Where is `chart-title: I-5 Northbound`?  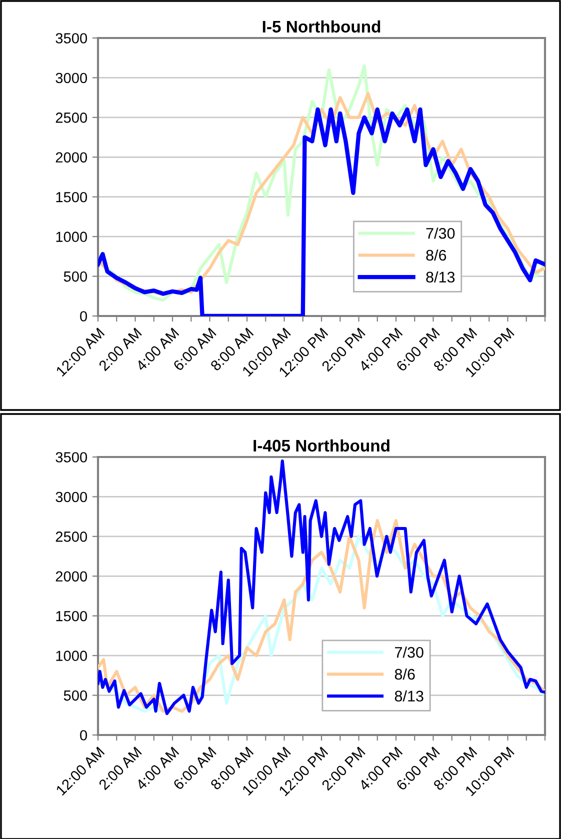
chart-title: I-5 Northbound is located at coordinates (321, 26).